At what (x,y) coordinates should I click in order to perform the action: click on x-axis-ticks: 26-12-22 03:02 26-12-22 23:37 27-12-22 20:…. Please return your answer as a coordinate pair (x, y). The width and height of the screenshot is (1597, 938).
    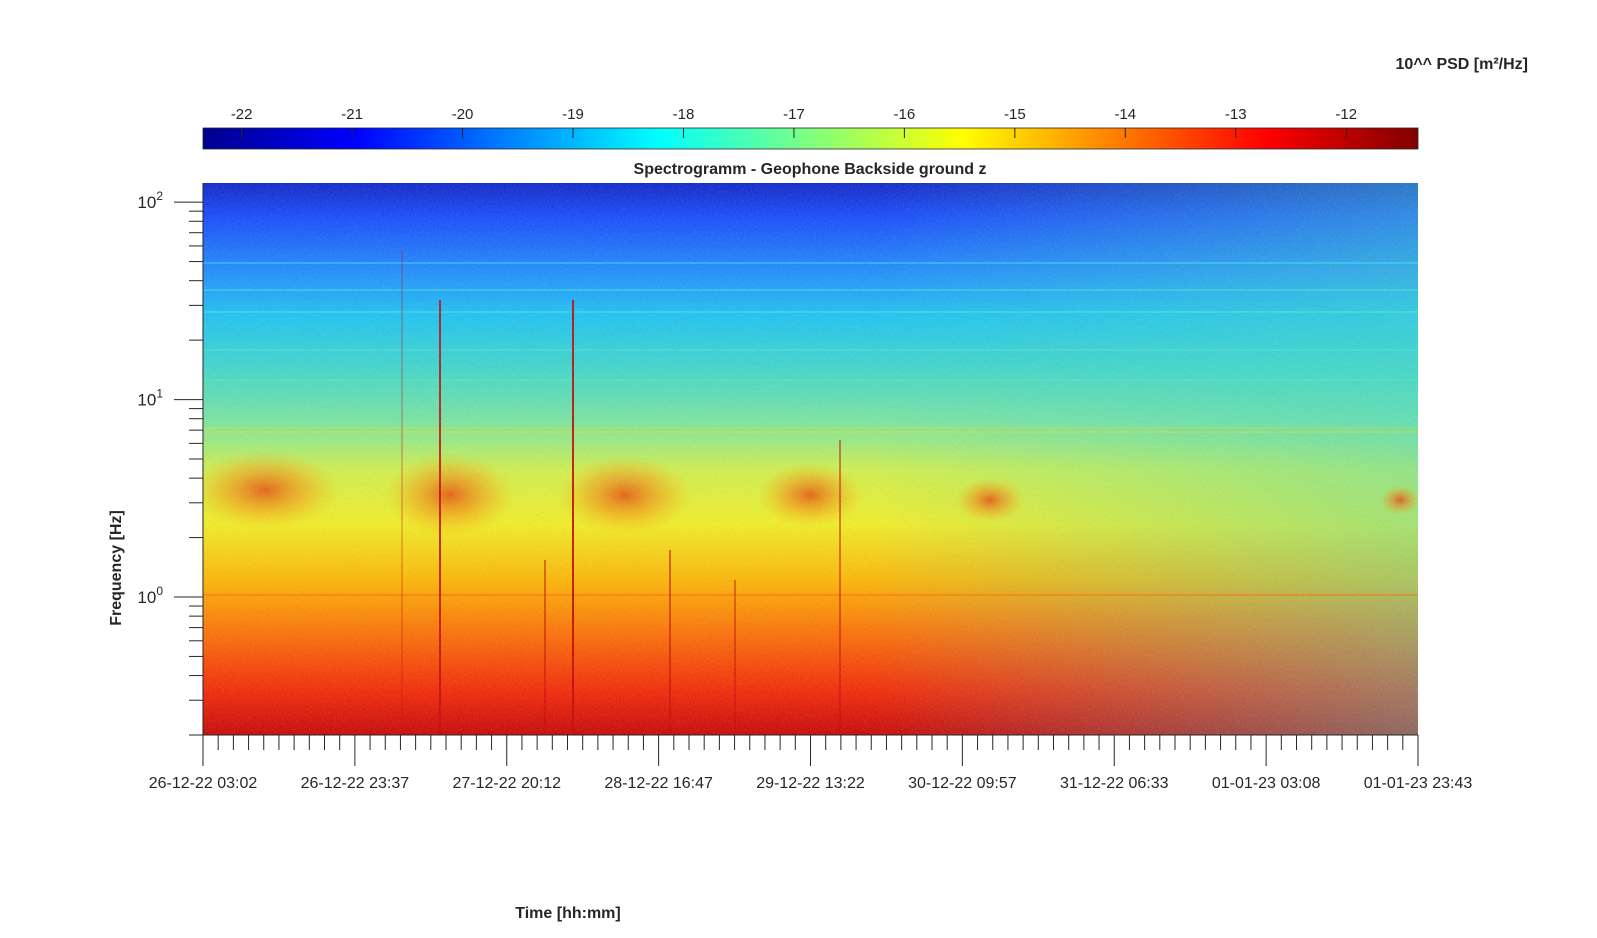
    Looking at the image, I should click on (811, 763).